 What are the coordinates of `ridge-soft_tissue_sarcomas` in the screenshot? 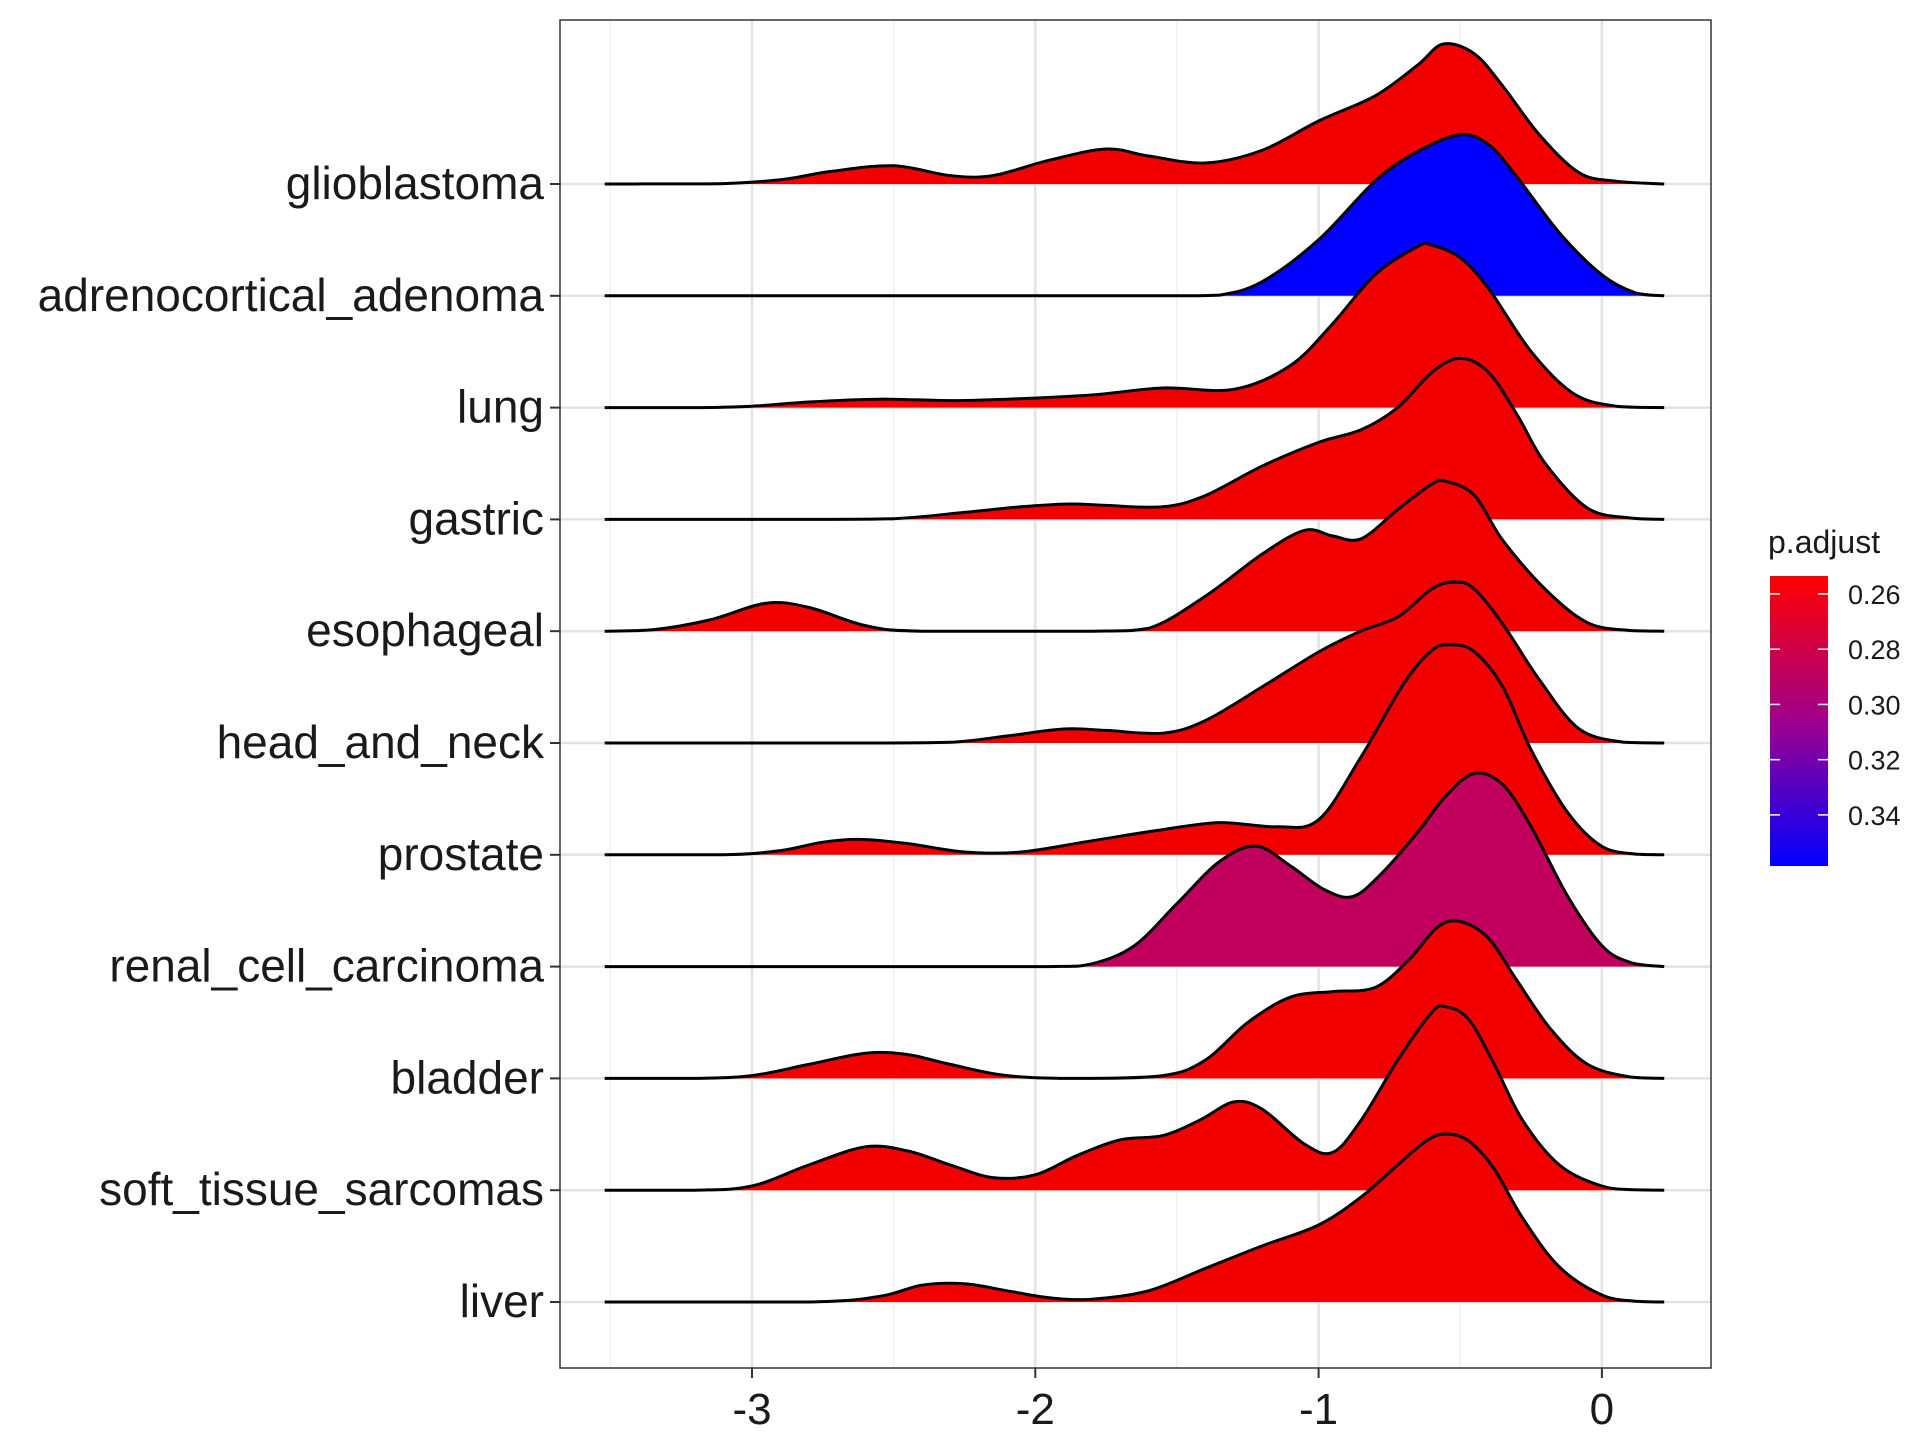 It's located at (1134, 1098).